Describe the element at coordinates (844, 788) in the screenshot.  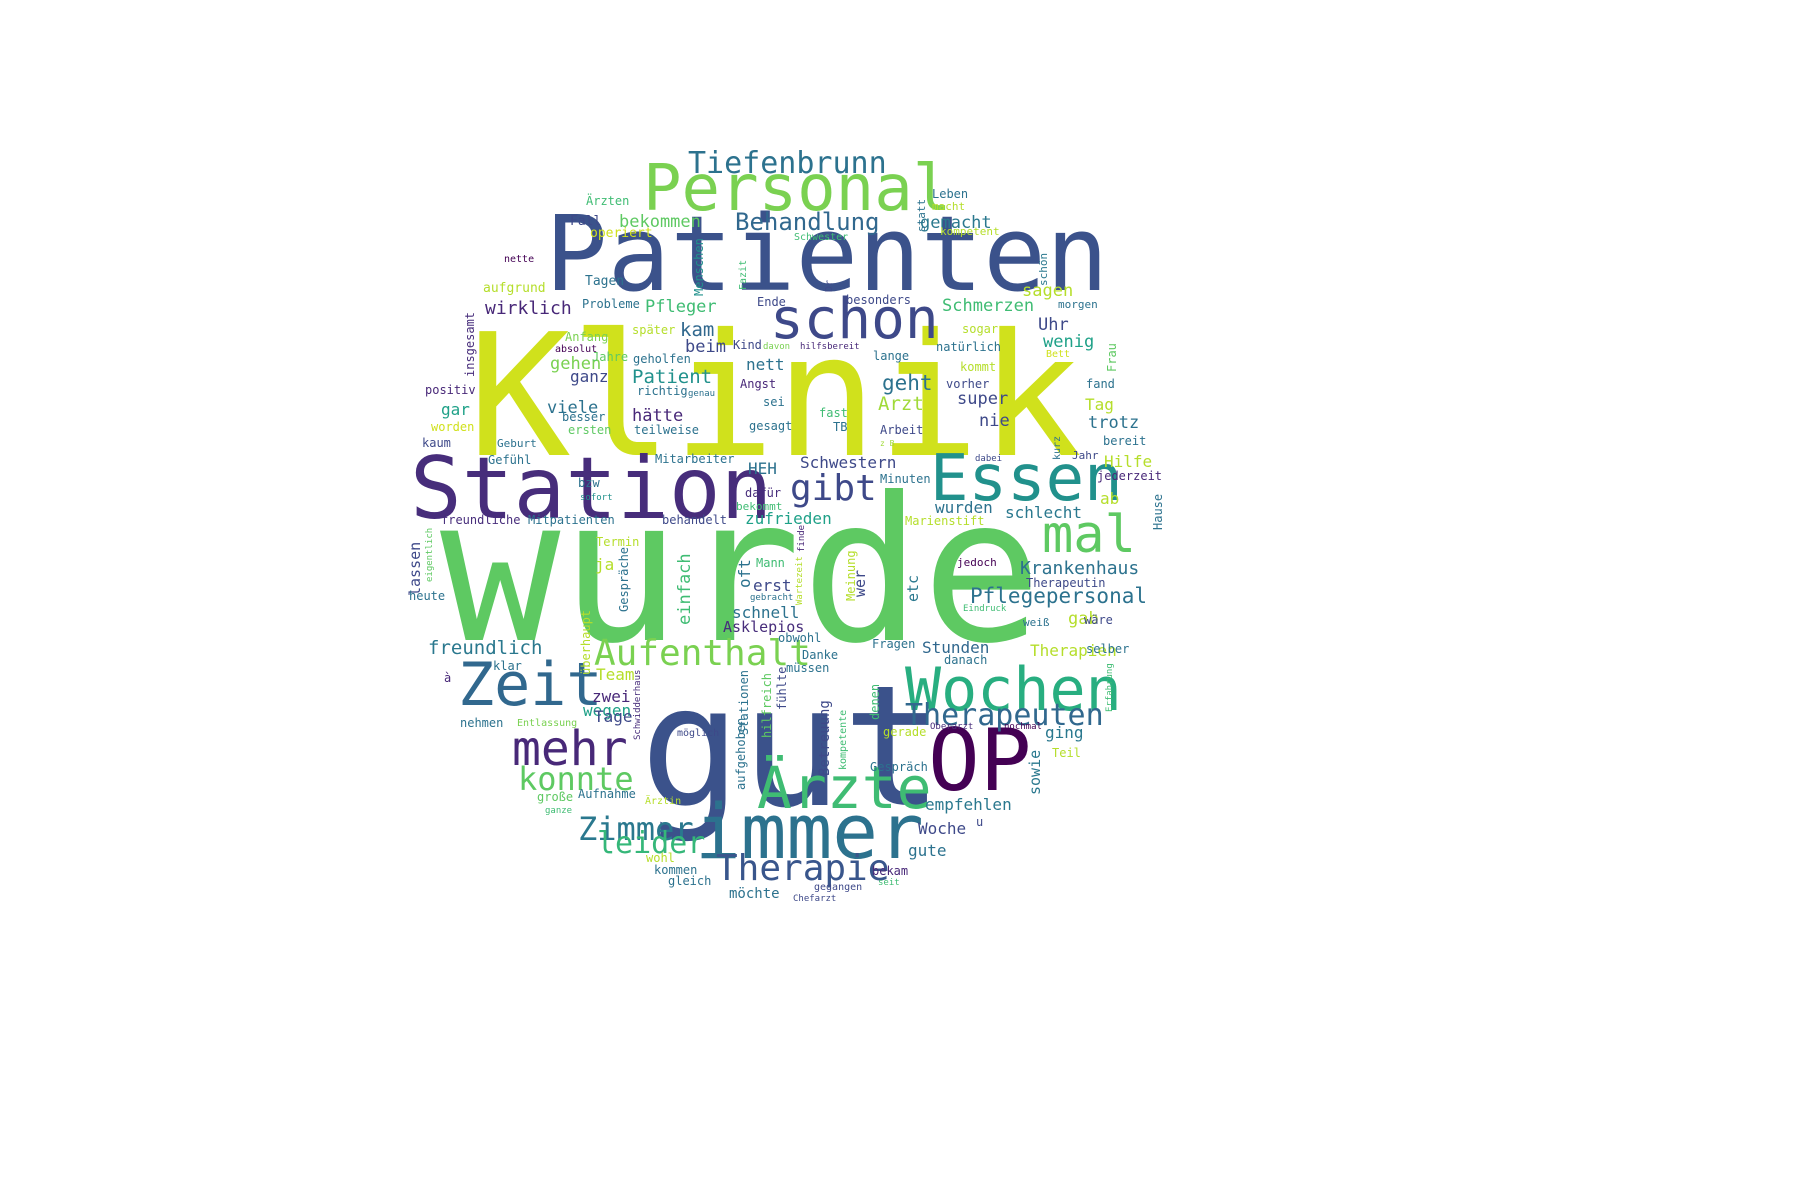
I see `word-11: Ärzte` at that location.